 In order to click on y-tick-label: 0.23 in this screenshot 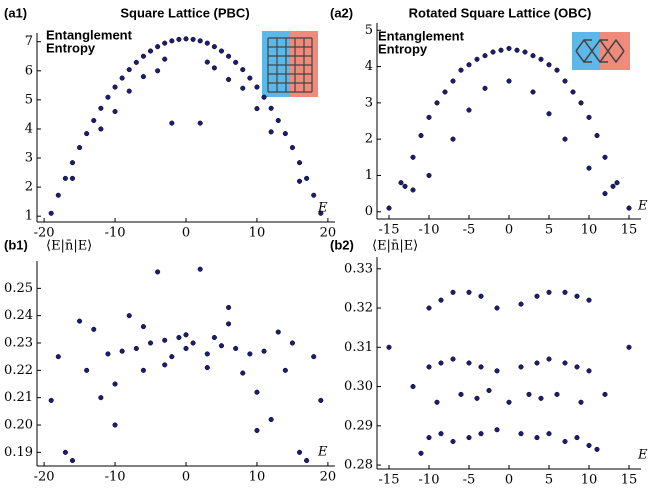, I will do `click(18, 343)`.